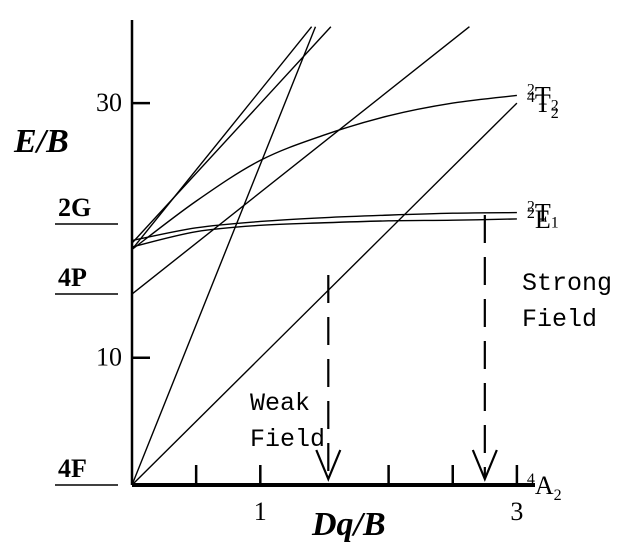 The image size is (641, 548). I want to click on free-ion-terms: 2G 4P 4F, so click(86, 339).